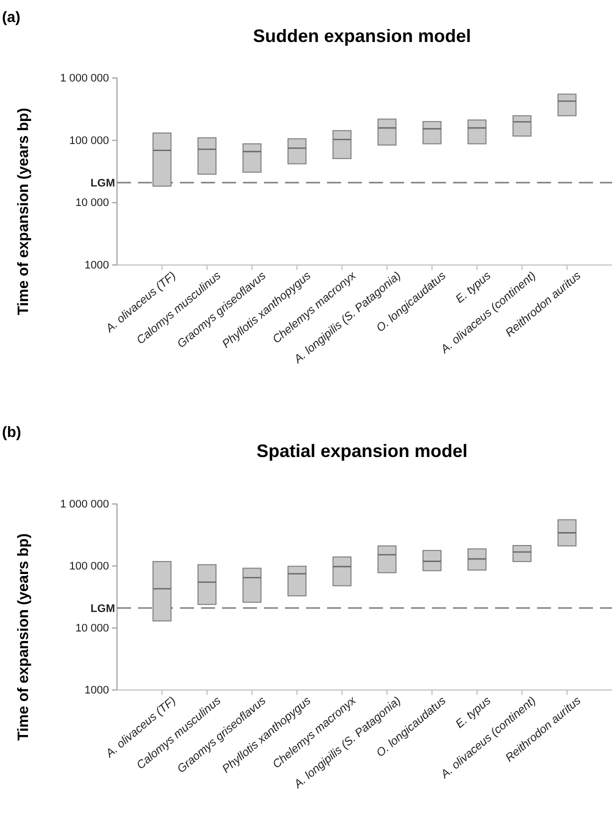 This screenshot has width=612, height=833. Describe the element at coordinates (12, 432) in the screenshot. I see `text: (b)` at that location.